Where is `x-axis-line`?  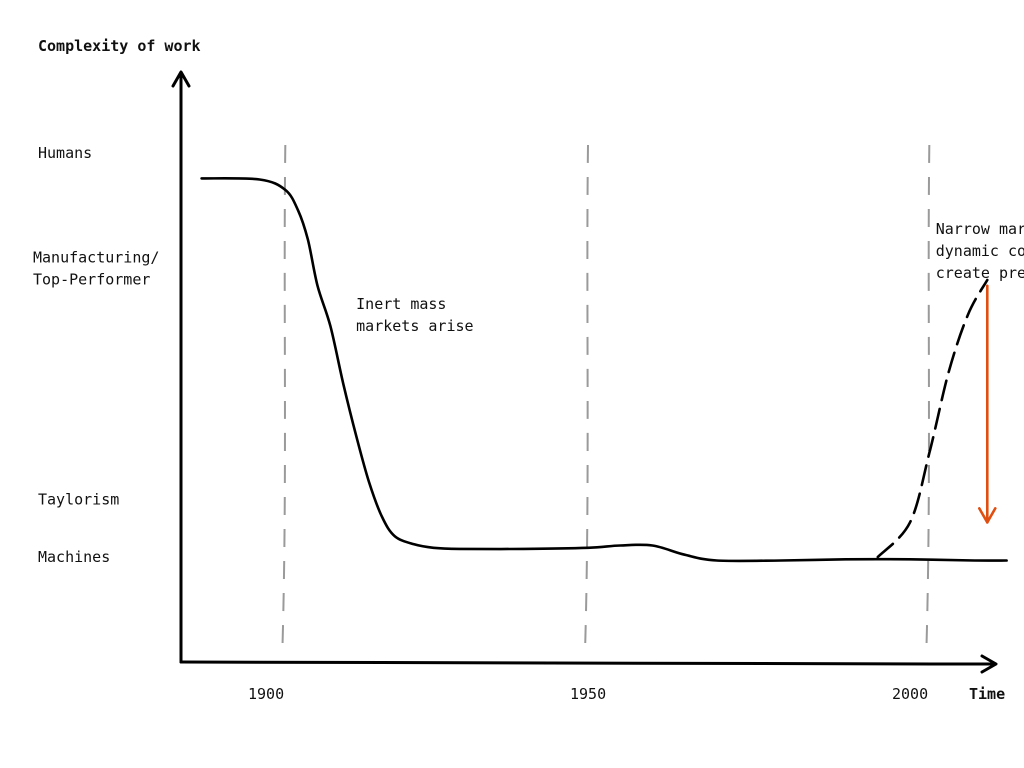 x-axis-line is located at coordinates (587, 663).